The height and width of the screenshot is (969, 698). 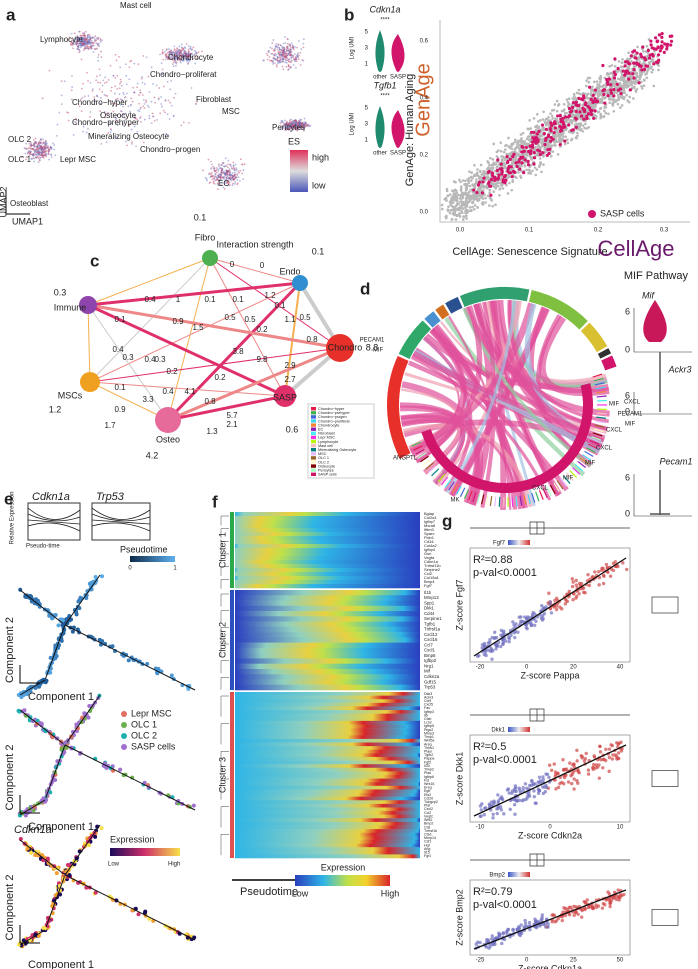 What do you see at coordinates (313, 474) in the screenshot?
I see `legend-swatch` at bounding box center [313, 474].